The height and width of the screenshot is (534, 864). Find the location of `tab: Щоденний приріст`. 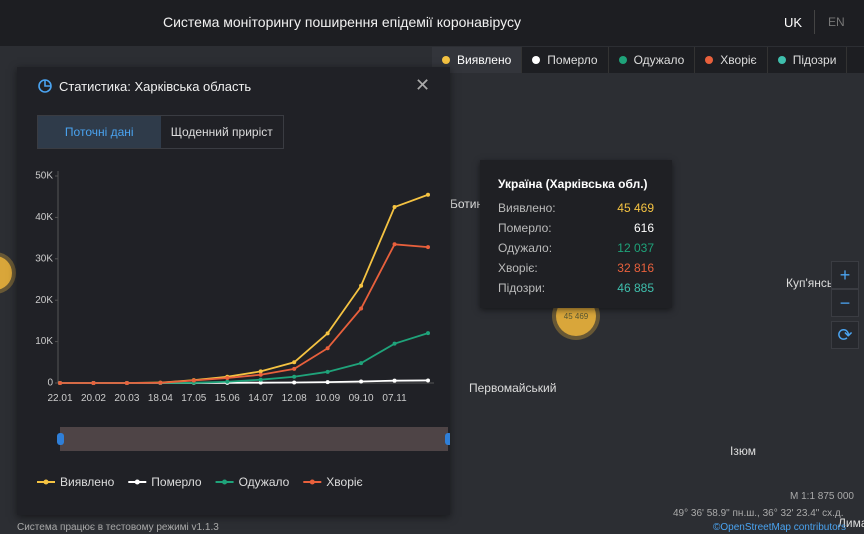

tab: Щоденний приріст is located at coordinates (221, 132).